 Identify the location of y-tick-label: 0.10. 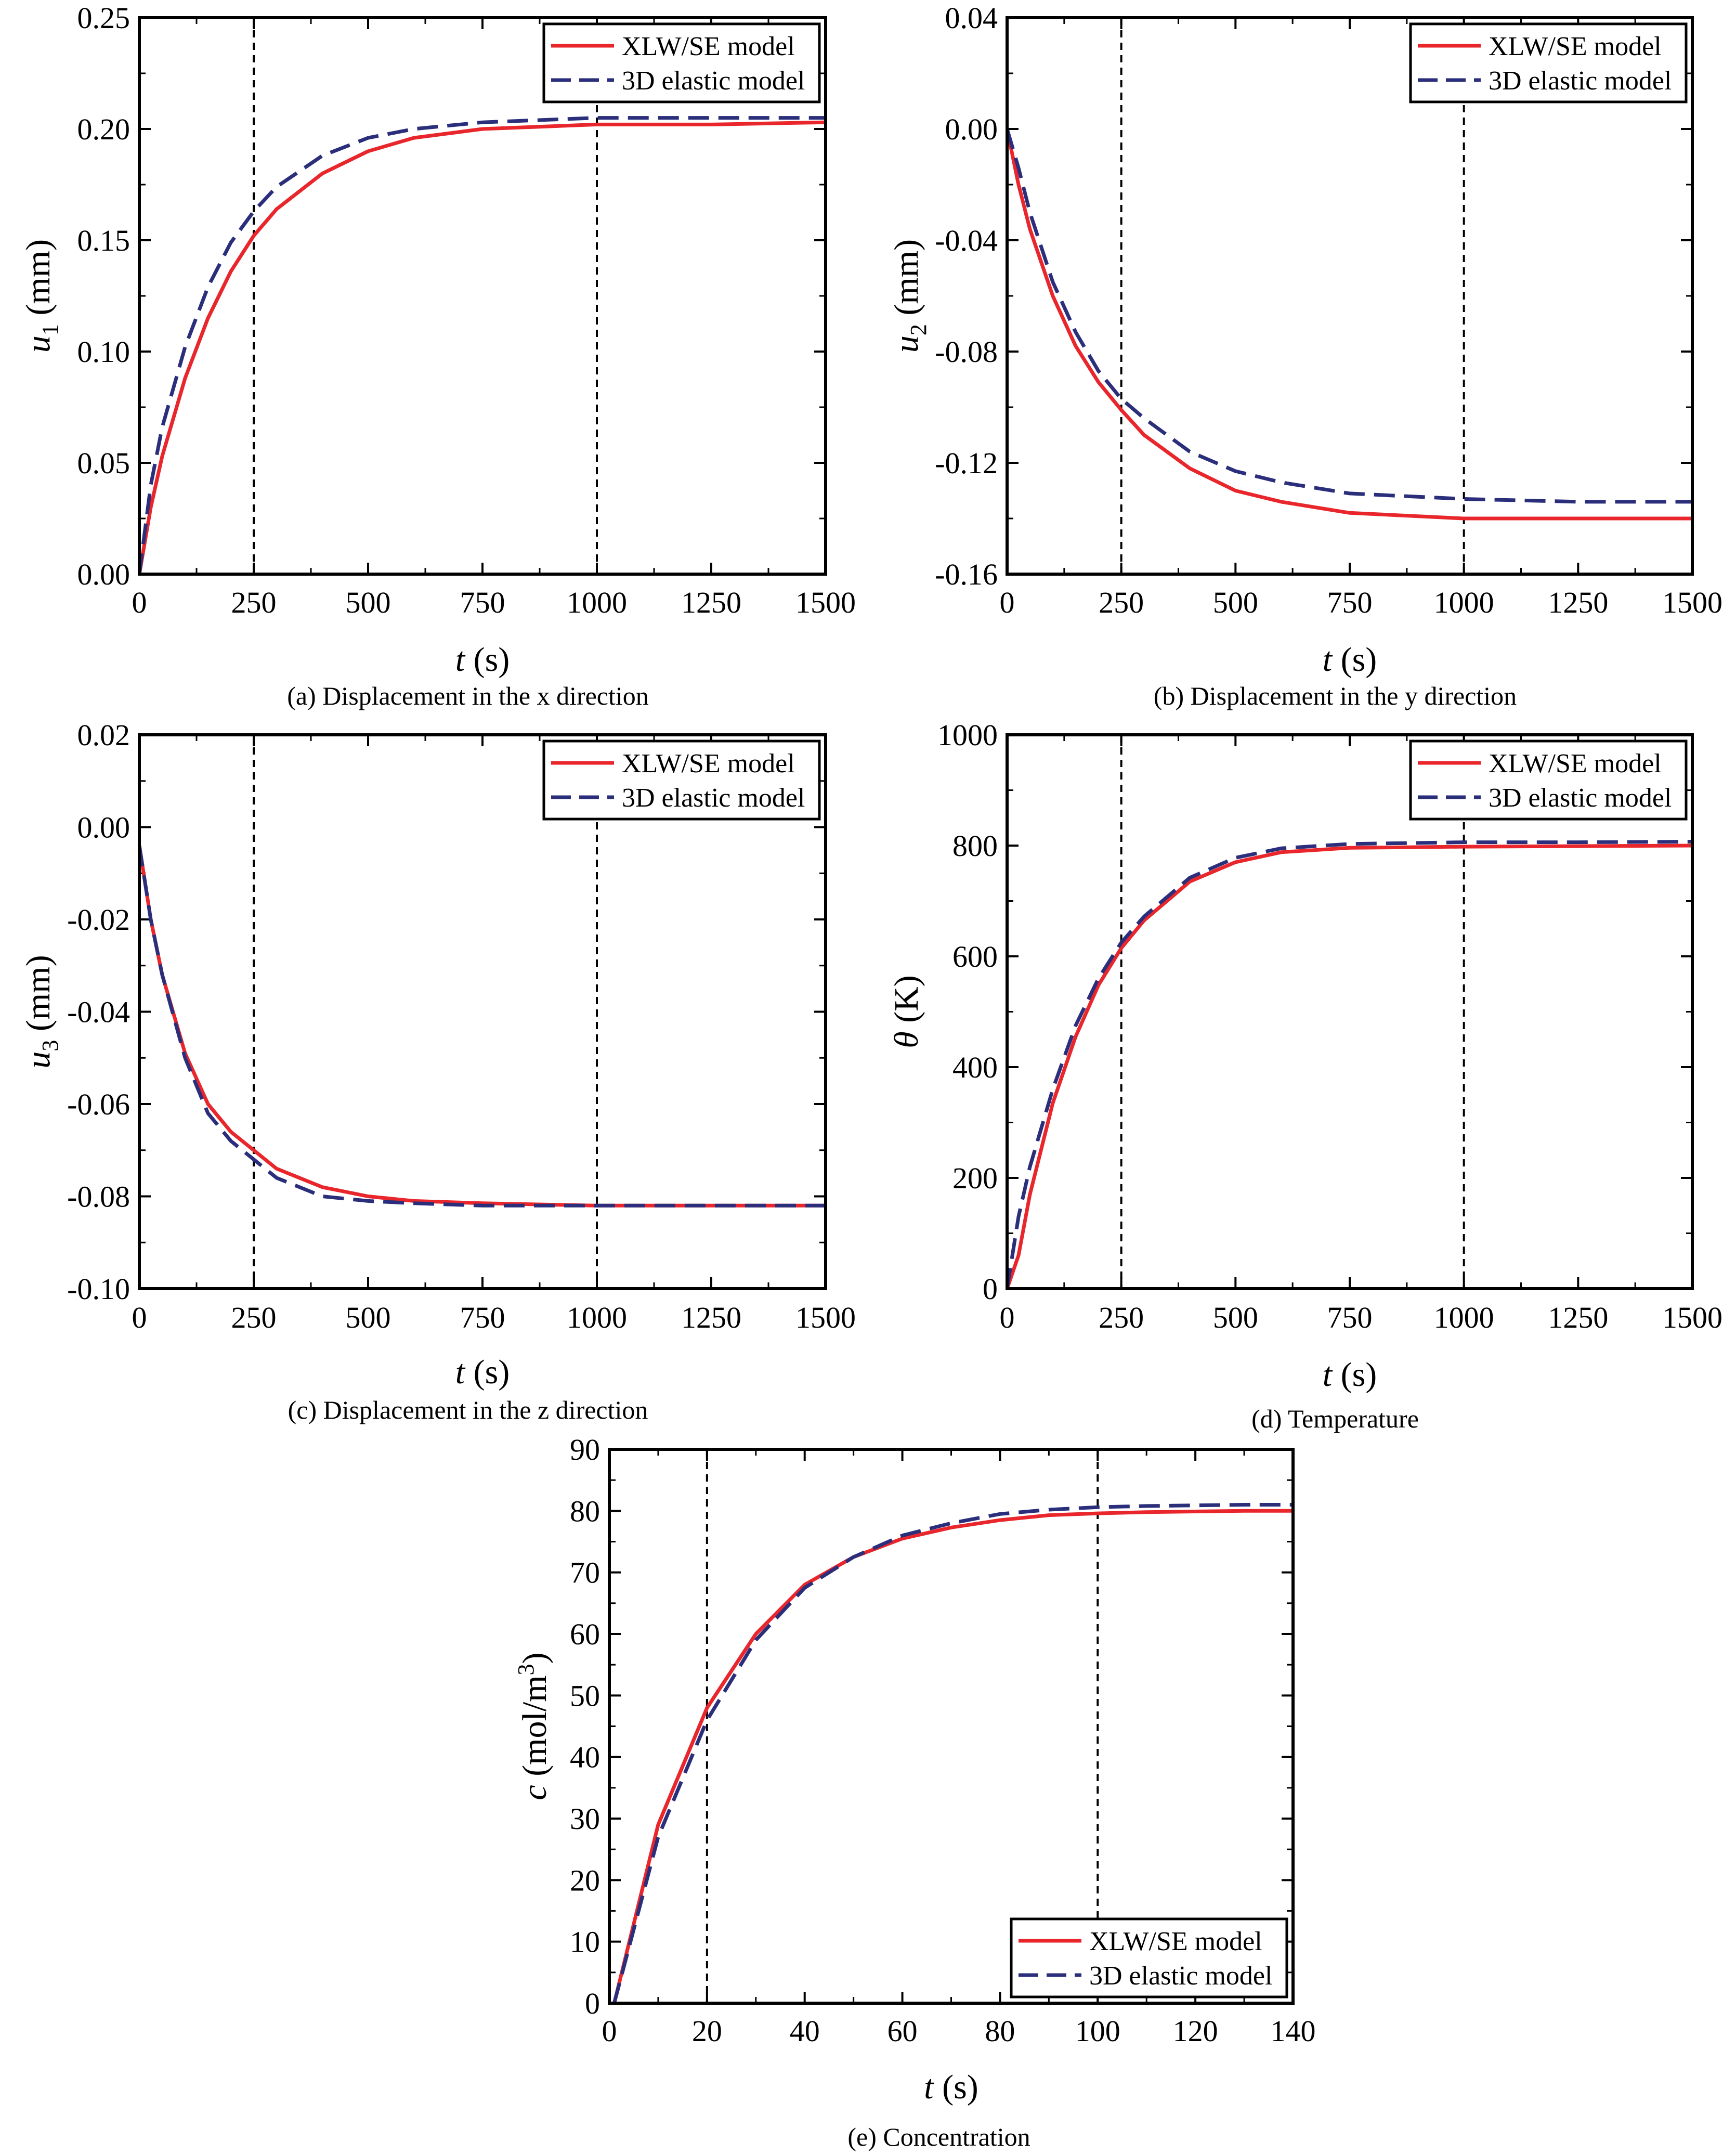
(103, 352).